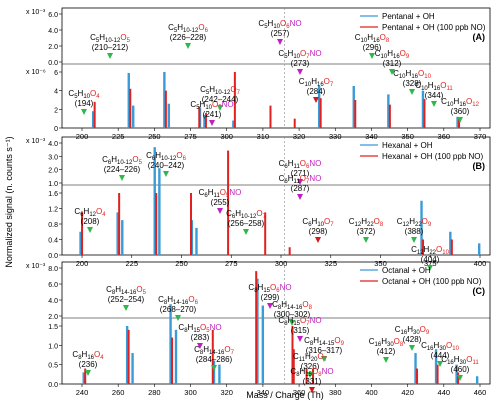 The width and height of the screenshot is (500, 405). What do you see at coordinates (371, 392) in the screenshot?
I see `x-tick-label: 400` at bounding box center [371, 392].